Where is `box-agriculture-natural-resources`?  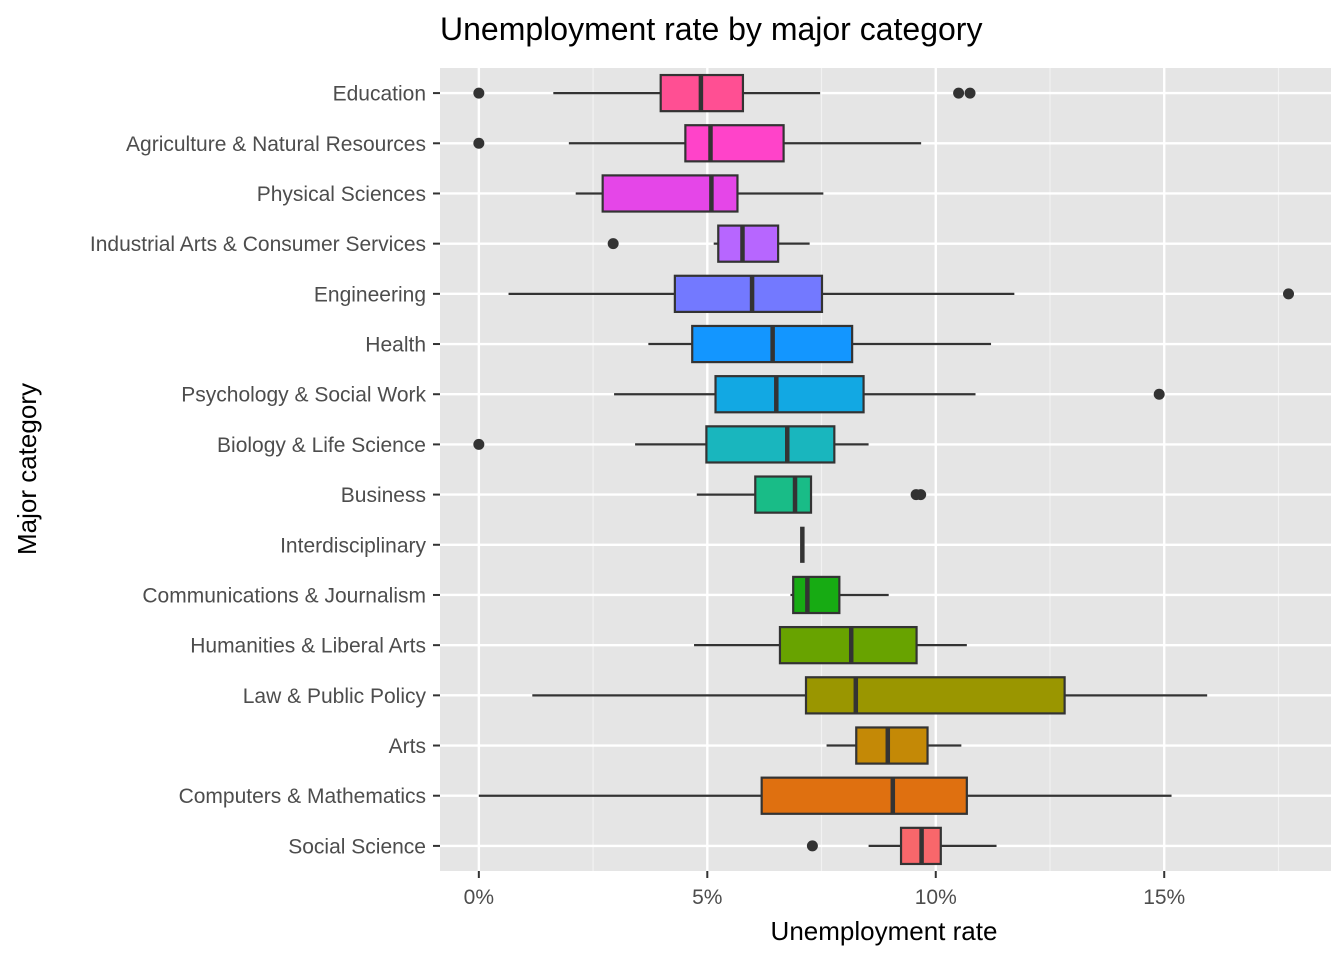 box-agriculture-natural-resources is located at coordinates (697, 143).